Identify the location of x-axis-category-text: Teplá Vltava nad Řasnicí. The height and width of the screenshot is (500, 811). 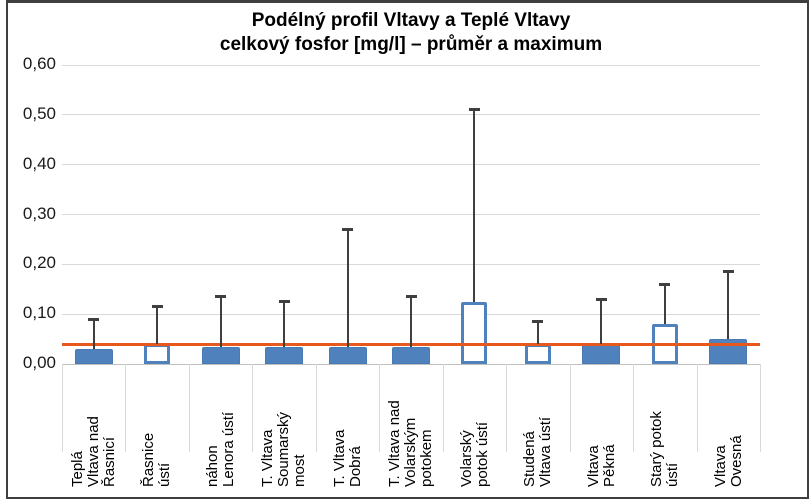
(93, 451).